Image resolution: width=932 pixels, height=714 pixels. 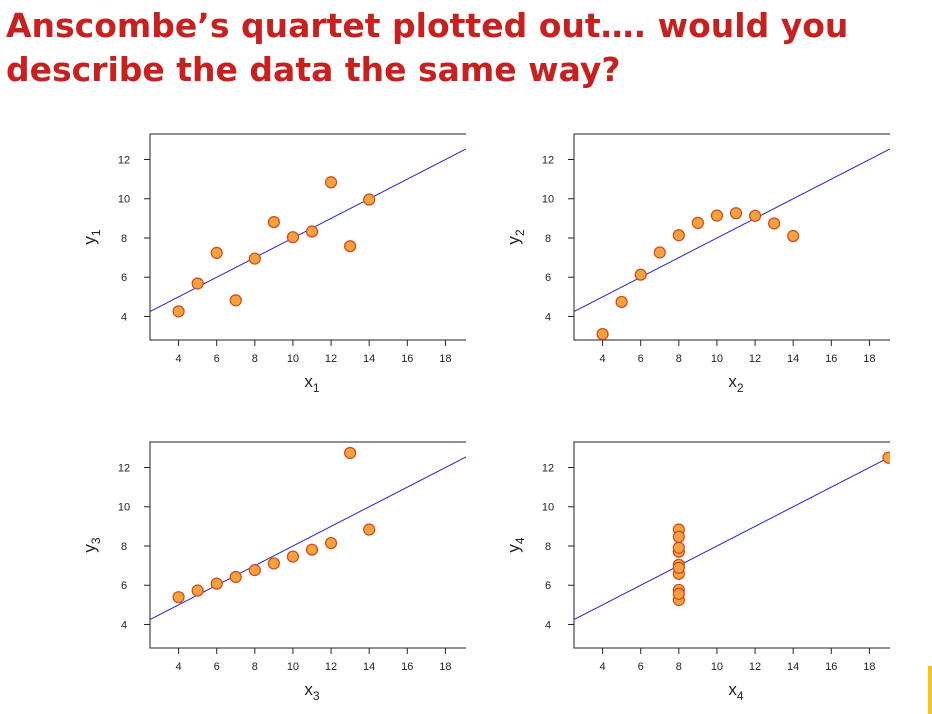 I want to click on y-axis-label: y4, so click(x=515, y=545).